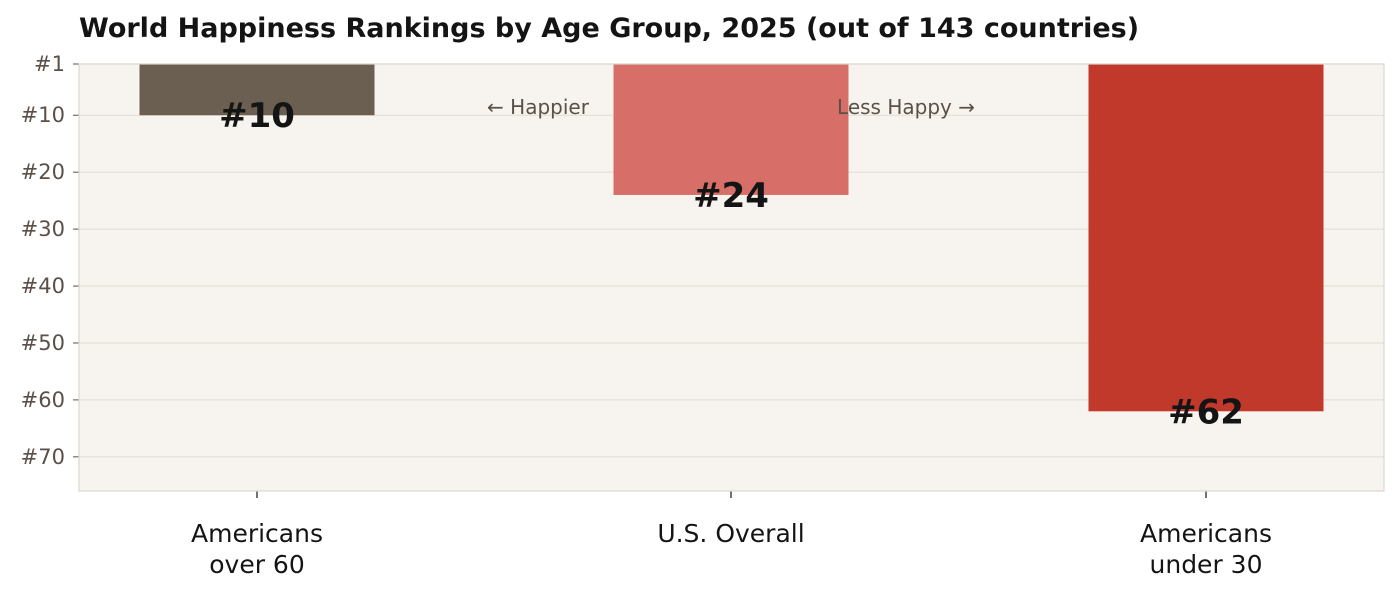 The height and width of the screenshot is (594, 1400). I want to click on annotation-happier: ← Happier, so click(538, 107).